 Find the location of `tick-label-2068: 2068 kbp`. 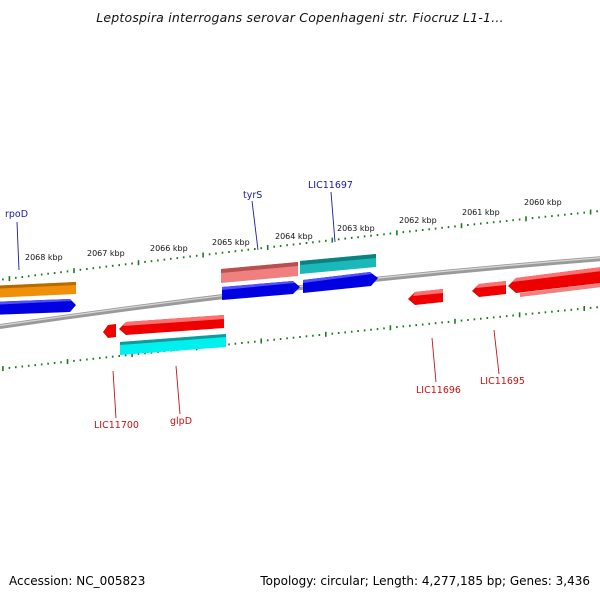

tick-label-2068: 2068 kbp is located at coordinates (44, 257).